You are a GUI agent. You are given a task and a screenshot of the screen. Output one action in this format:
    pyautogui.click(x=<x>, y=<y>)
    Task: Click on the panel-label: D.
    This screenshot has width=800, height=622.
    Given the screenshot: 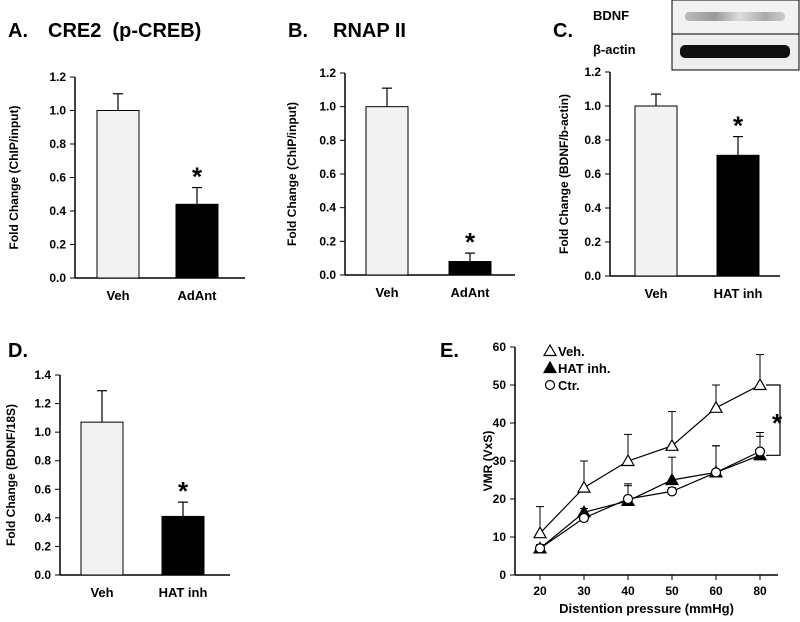 What is the action you would take?
    pyautogui.click(x=18, y=351)
    